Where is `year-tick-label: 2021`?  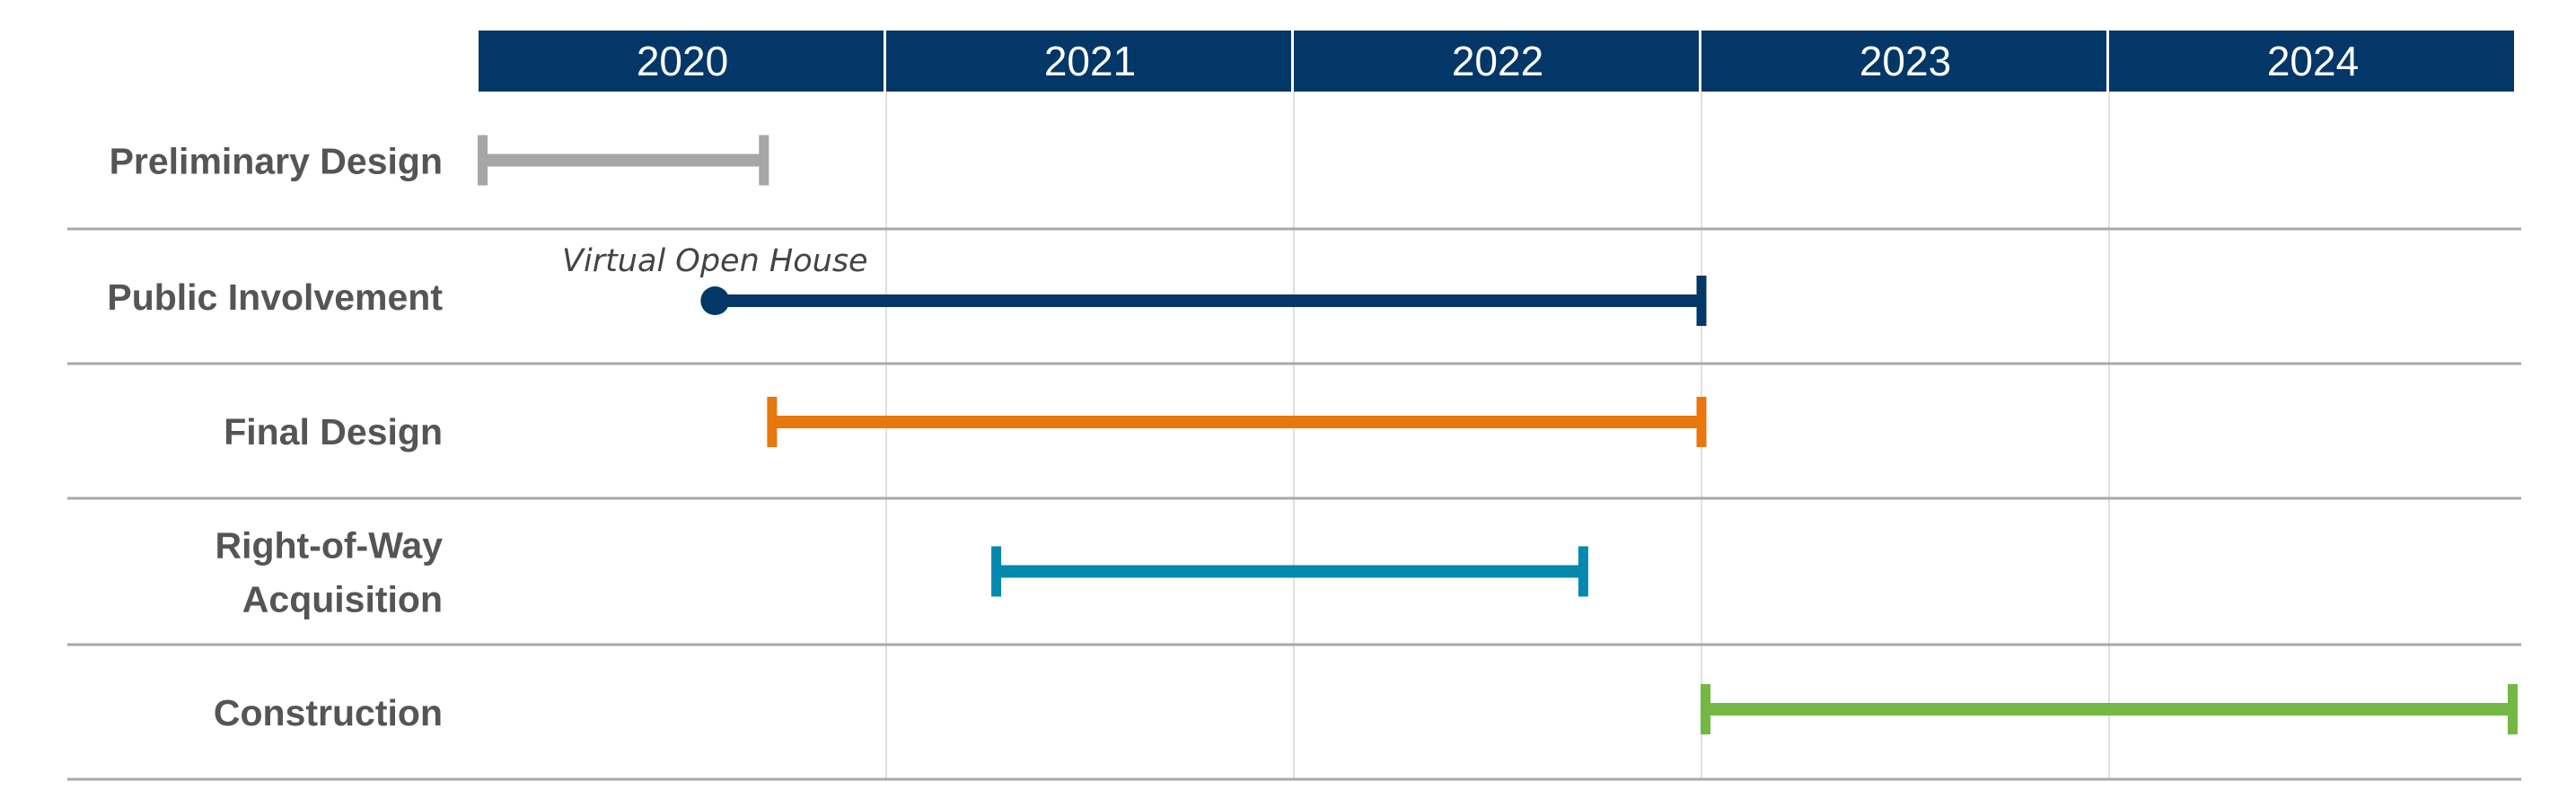 year-tick-label: 2021 is located at coordinates (1090, 61).